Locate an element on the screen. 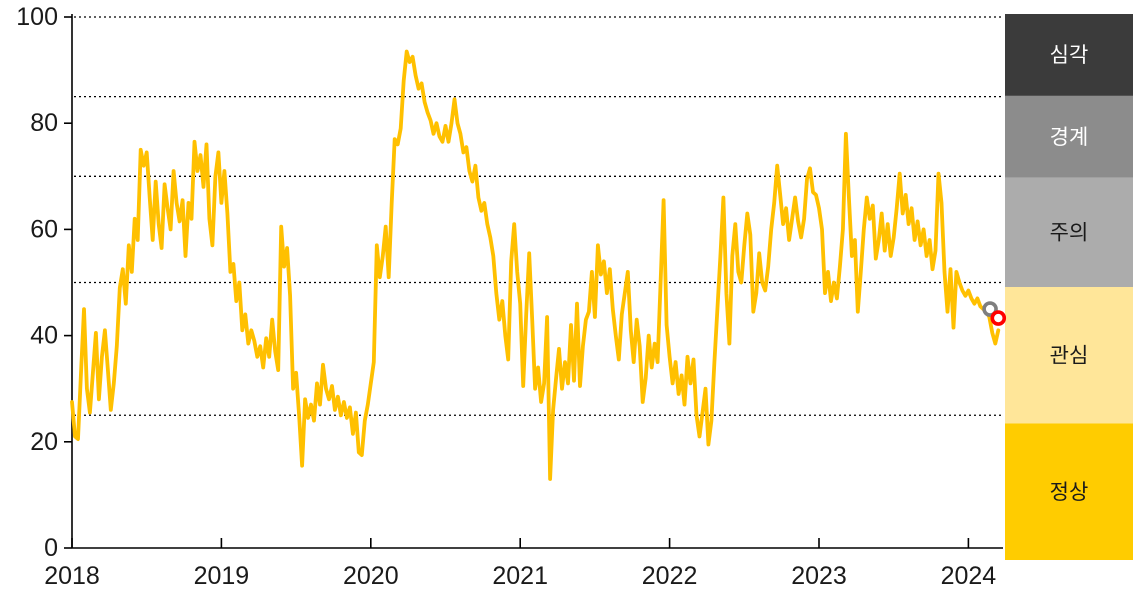 This screenshot has width=1140, height=603. risk-band-label-1: 경계 is located at coordinates (1069, 137).